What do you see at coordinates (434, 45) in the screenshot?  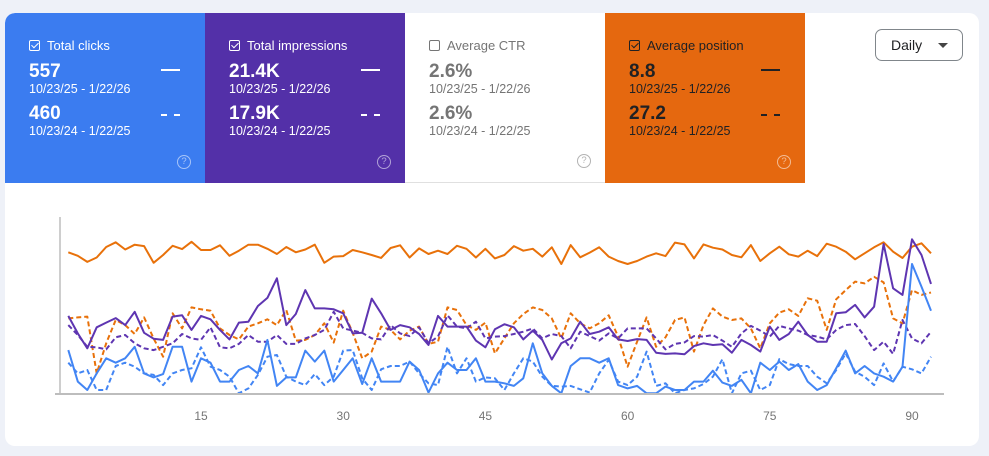 I see `checkbox-unchecked-icon` at bounding box center [434, 45].